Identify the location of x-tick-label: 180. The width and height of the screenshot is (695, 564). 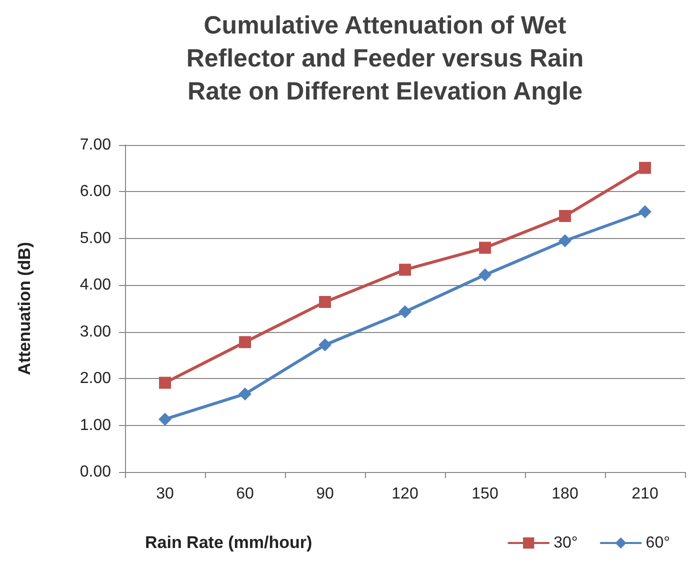
(565, 494).